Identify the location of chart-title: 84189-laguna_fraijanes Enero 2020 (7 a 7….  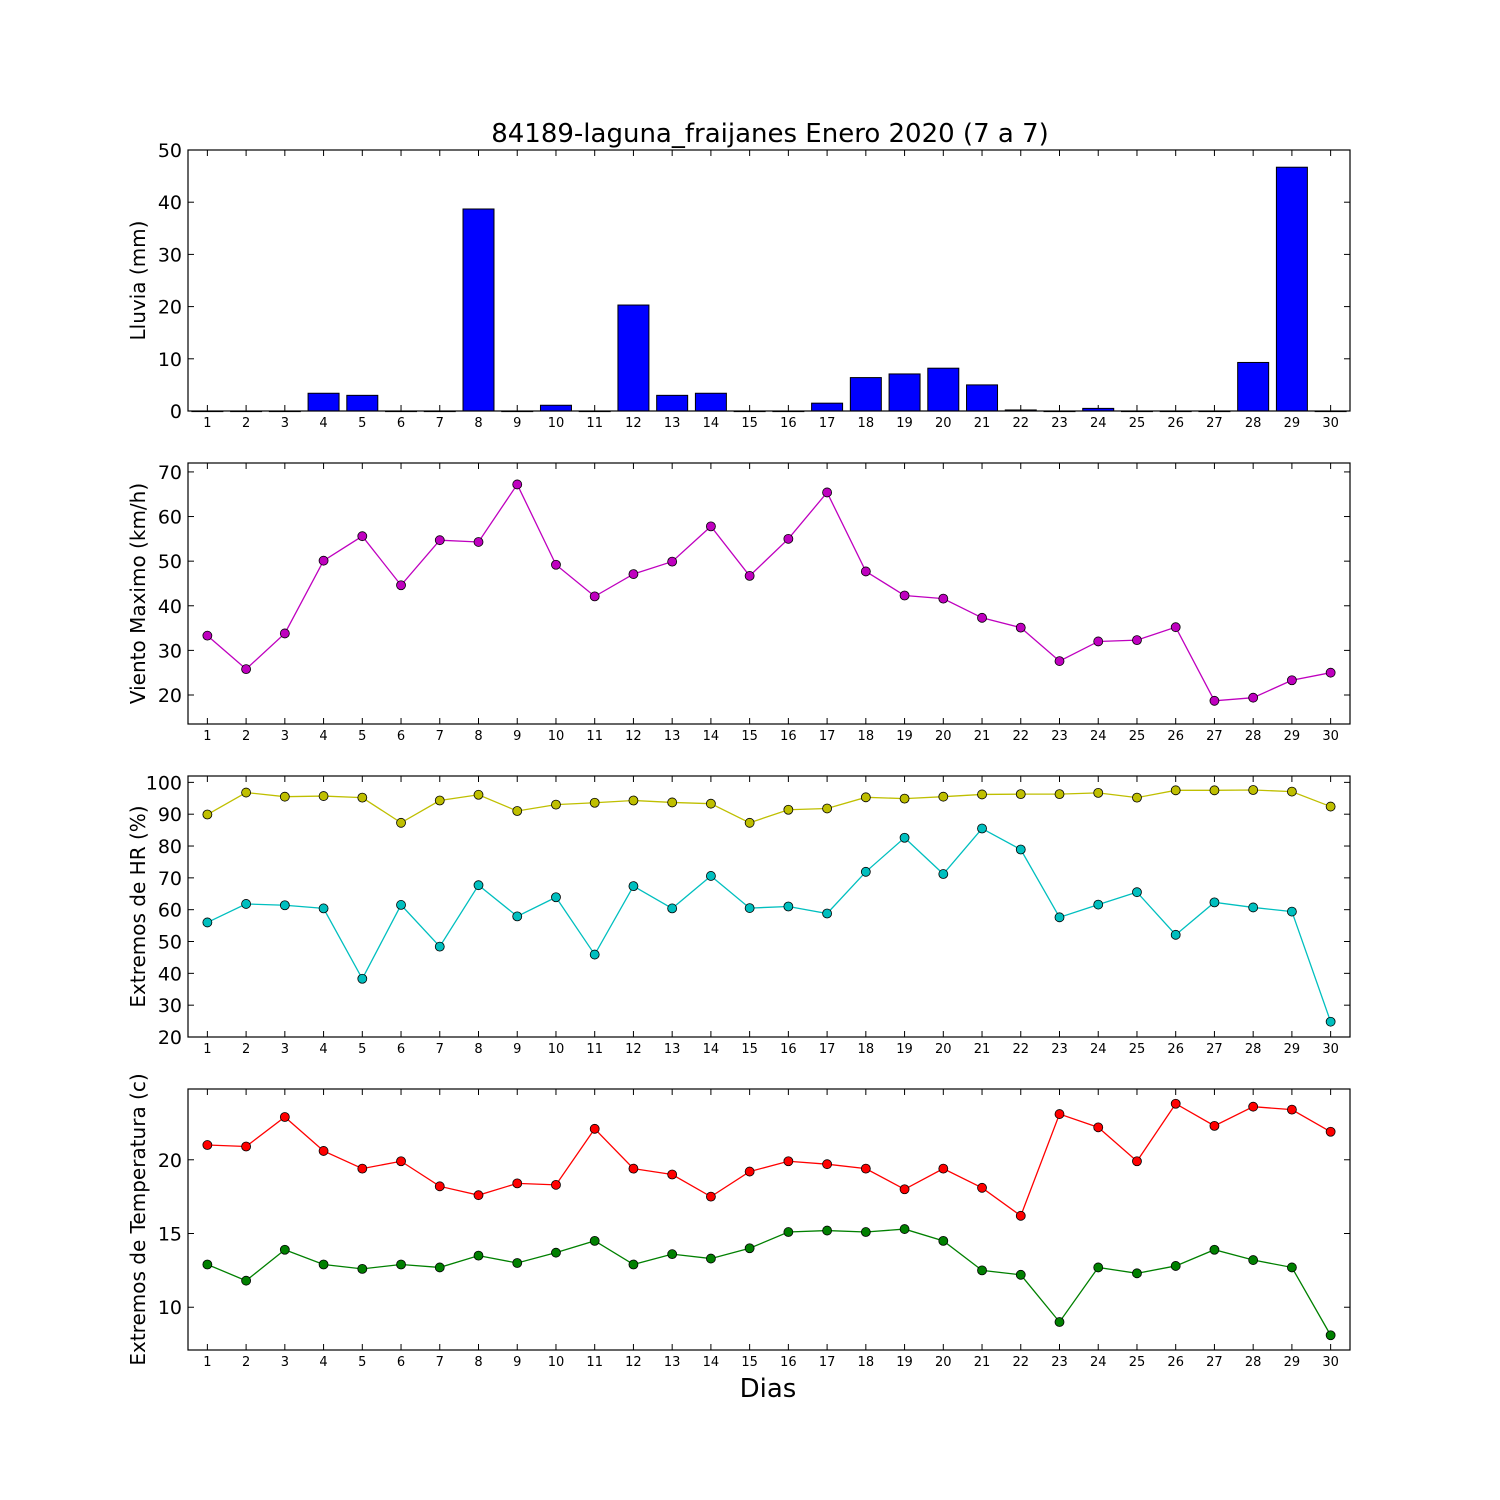
(770, 134).